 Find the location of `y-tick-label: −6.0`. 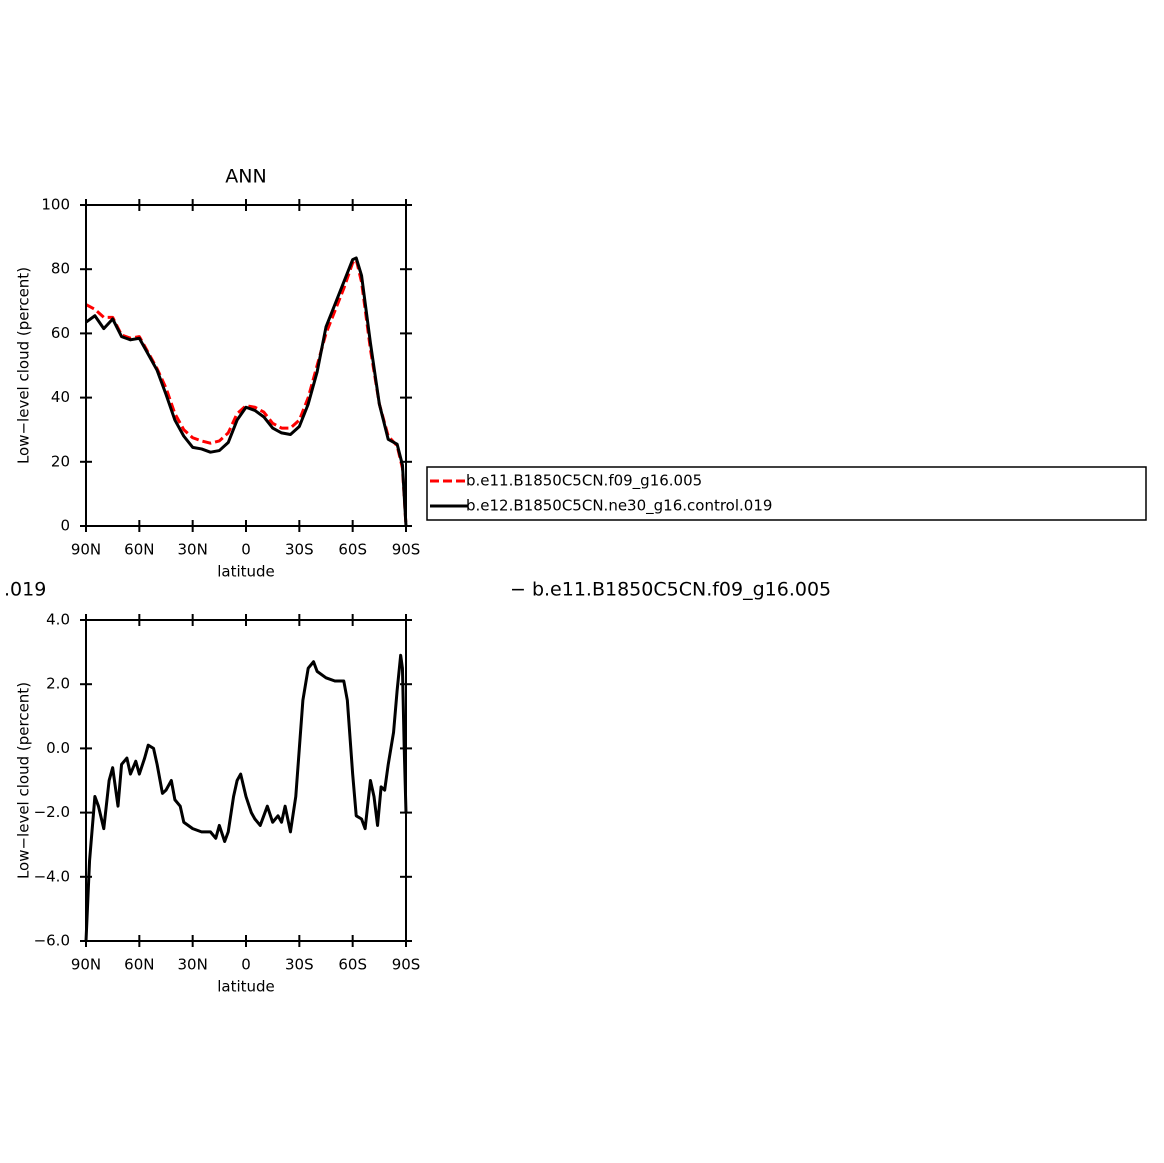

y-tick-label: −6.0 is located at coordinates (52, 941).